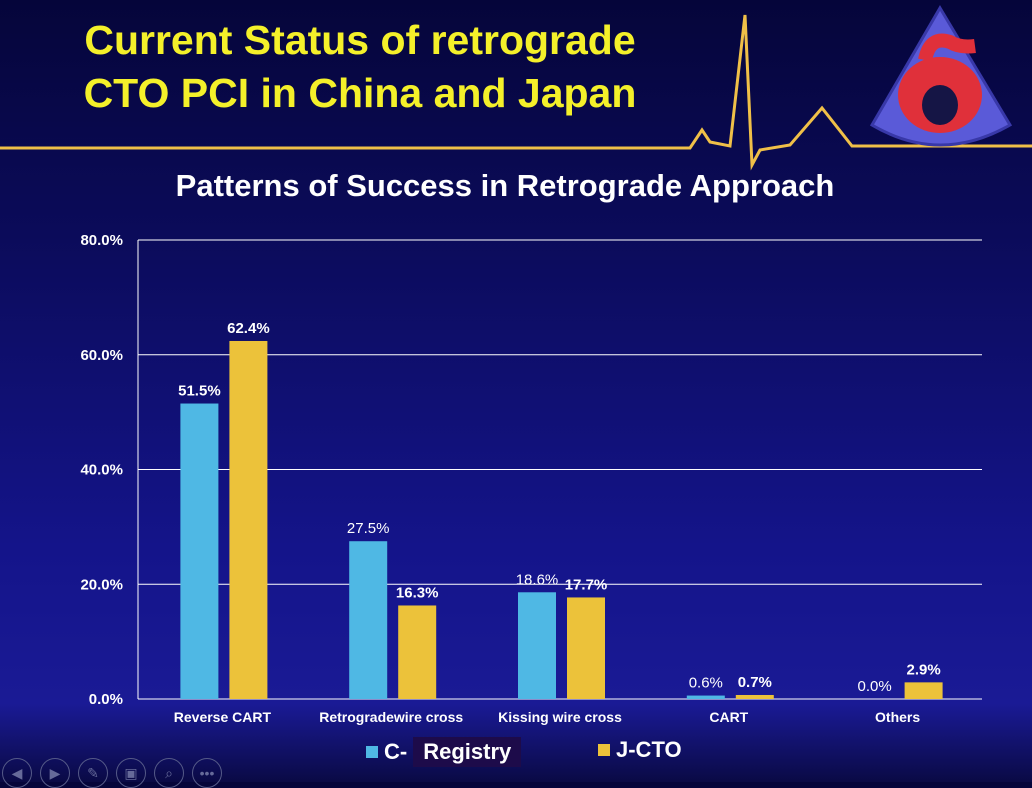 This screenshot has height=788, width=1032. Describe the element at coordinates (368, 528) in the screenshot. I see `data-label: 27.5%` at that location.